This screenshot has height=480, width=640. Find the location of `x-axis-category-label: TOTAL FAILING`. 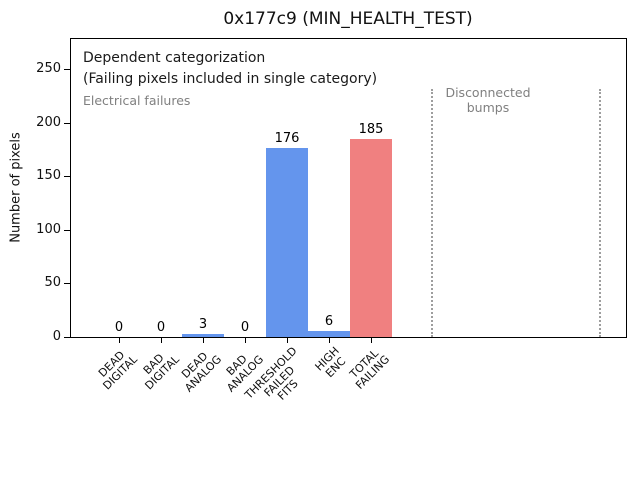

x-axis-category-label: TOTAL FAILING is located at coordinates (369, 369).